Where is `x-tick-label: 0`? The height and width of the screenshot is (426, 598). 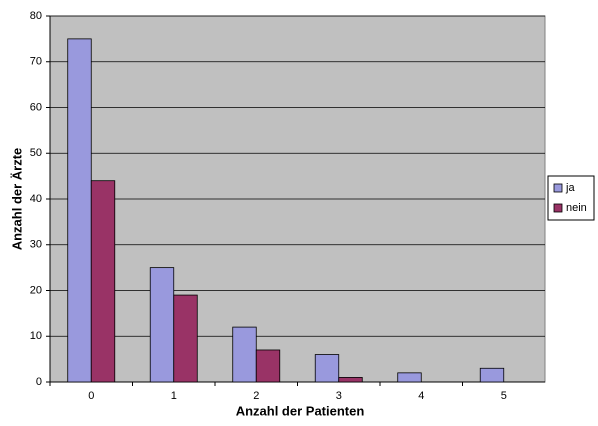
x-tick-label: 0 is located at coordinates (91, 396).